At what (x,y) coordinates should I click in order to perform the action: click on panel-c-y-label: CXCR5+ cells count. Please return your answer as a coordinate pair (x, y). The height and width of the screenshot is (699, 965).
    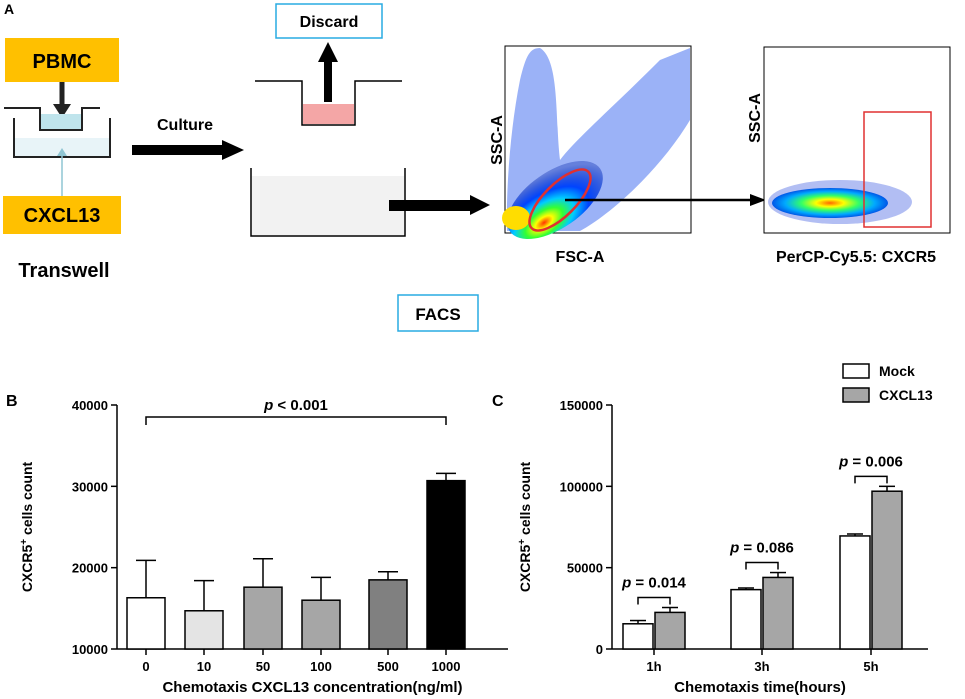
    Looking at the image, I should click on (525, 527).